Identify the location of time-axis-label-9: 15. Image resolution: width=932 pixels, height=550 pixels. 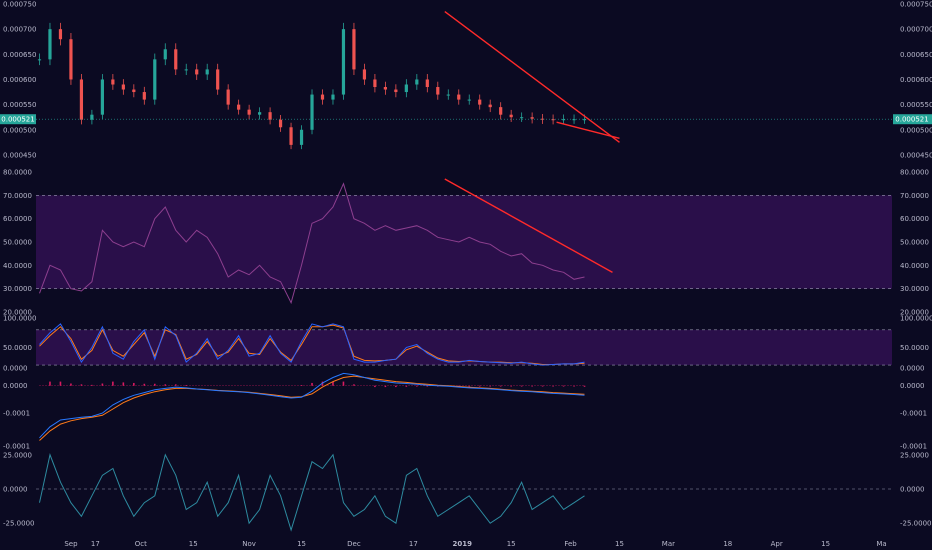
(511, 544).